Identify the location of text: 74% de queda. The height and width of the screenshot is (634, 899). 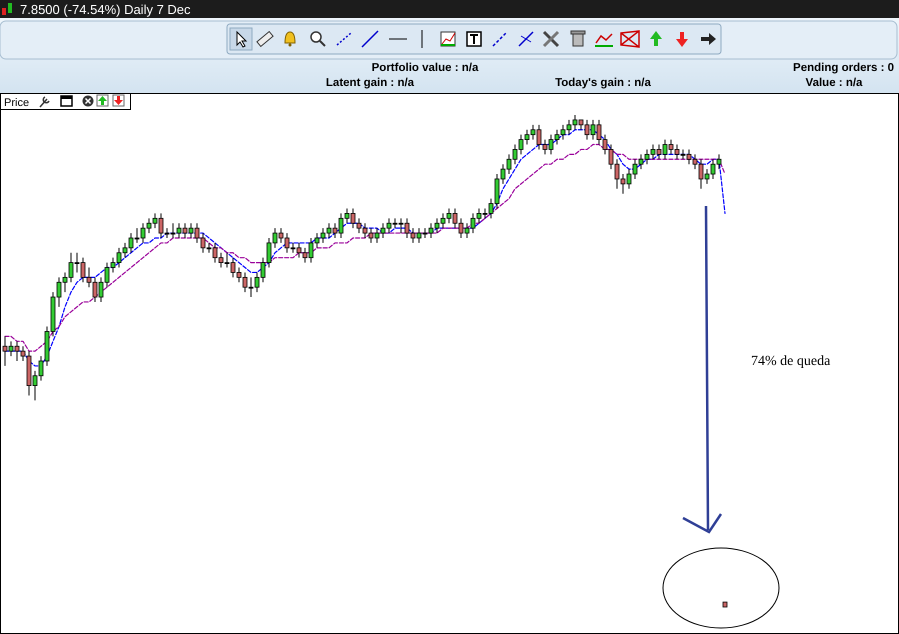
(791, 361).